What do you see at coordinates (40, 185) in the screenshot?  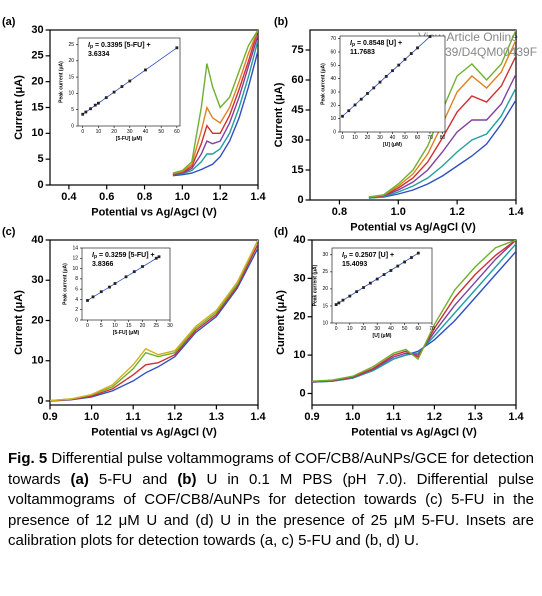 I see `y-tick-label: 0` at bounding box center [40, 185].